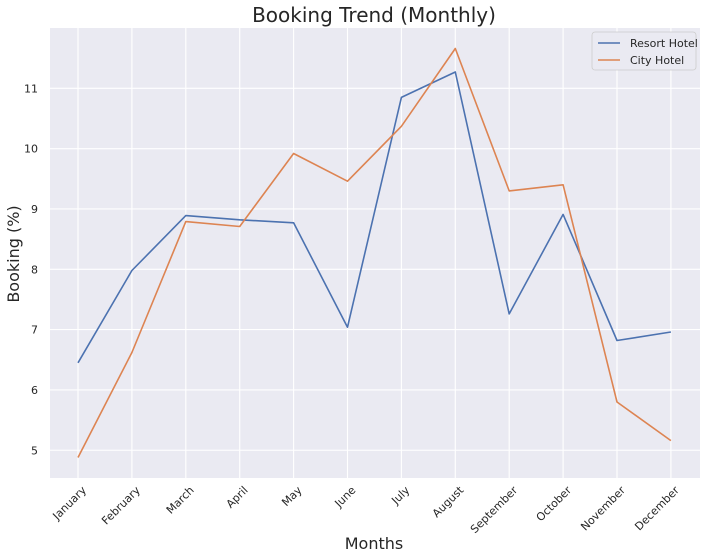 The image size is (708, 558). What do you see at coordinates (292, 496) in the screenshot?
I see `x-tick-label: May` at bounding box center [292, 496].